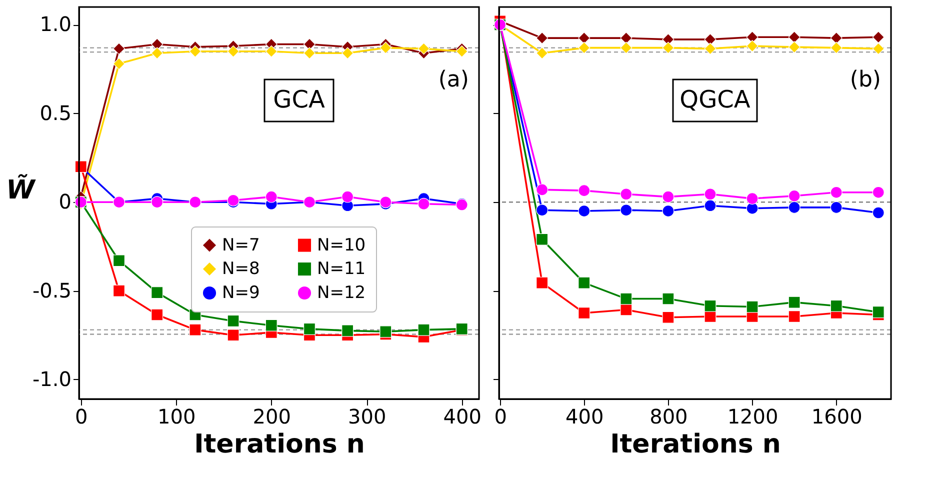 This screenshot has height=481, width=930. What do you see at coordinates (669, 416) in the screenshot?
I see `x-tick-label: 800` at bounding box center [669, 416].